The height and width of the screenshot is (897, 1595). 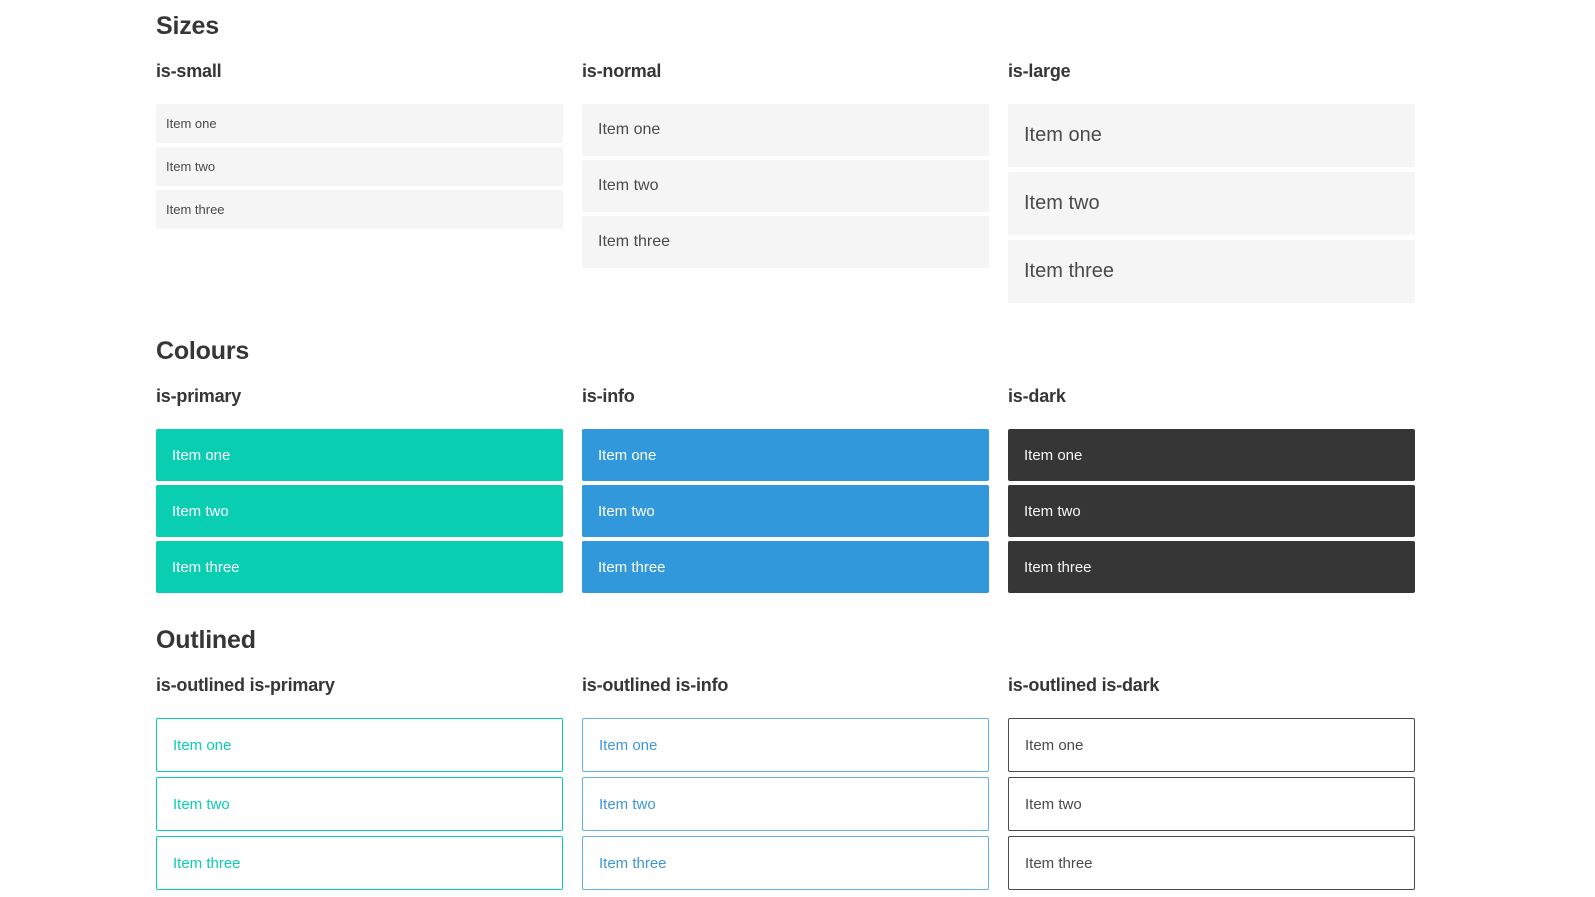 I want to click on list-dark: Item one Item two Item three, so click(x=1211, y=511).